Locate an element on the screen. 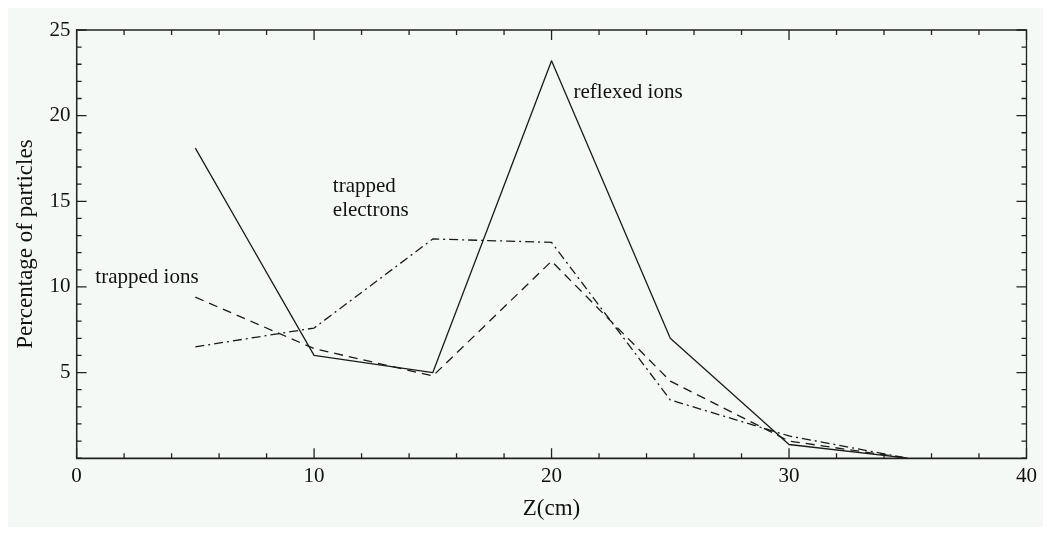  series-label: trapped electrons is located at coordinates (370, 197).